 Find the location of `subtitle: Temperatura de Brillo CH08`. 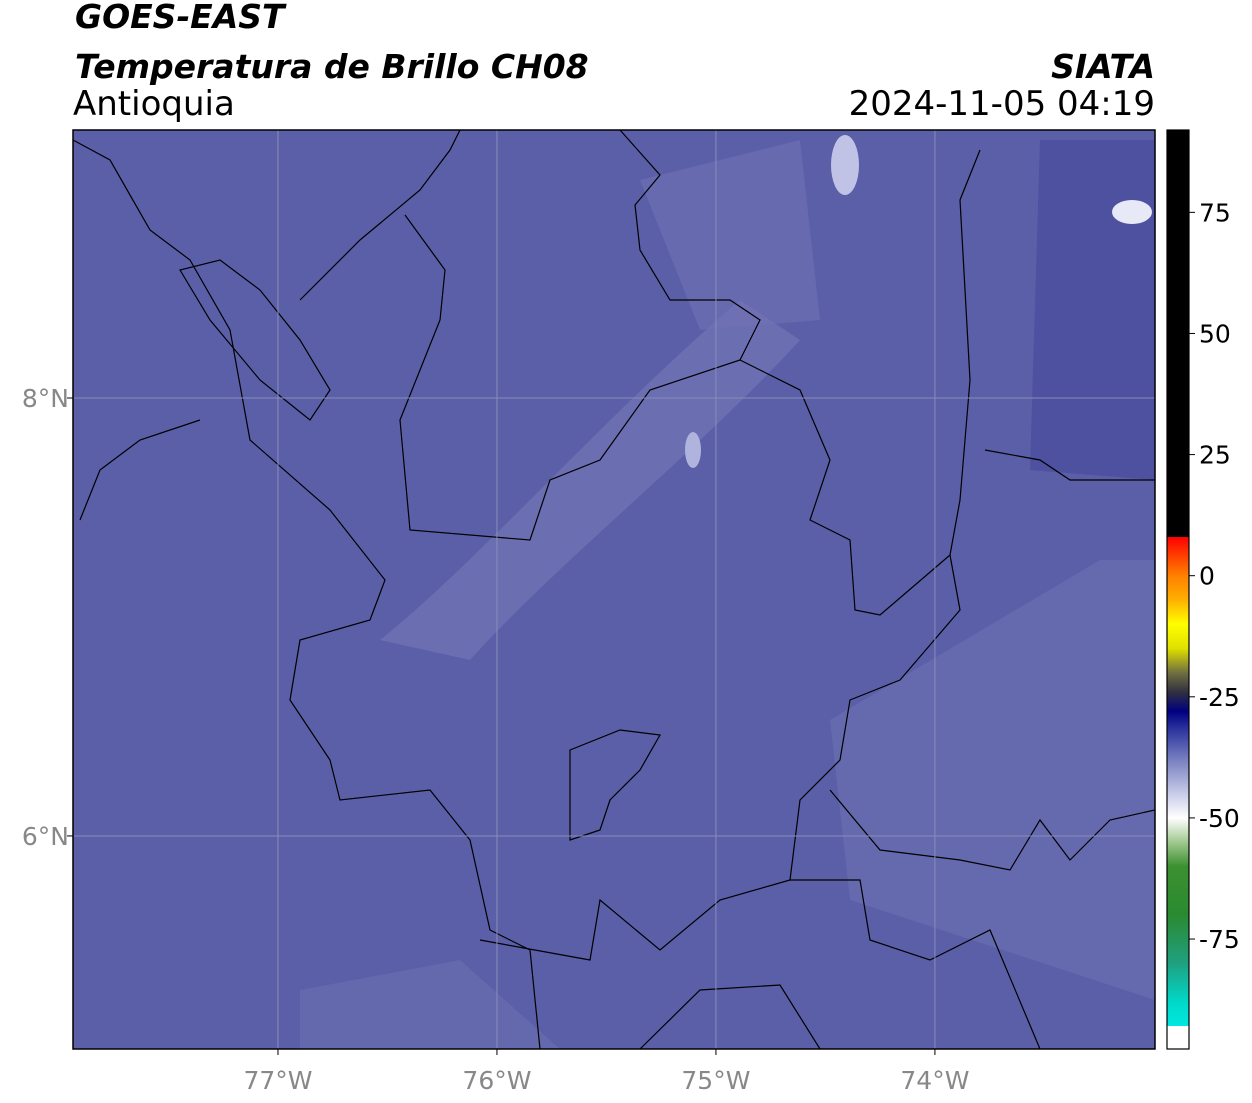

subtitle: Temperatura de Brillo CH08 is located at coordinates (332, 66).